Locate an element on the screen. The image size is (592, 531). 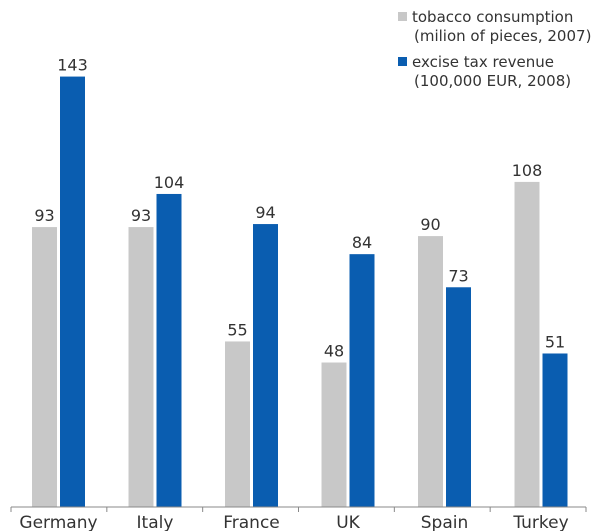
data-label-italy-tobacco: 93 is located at coordinates (141, 215).